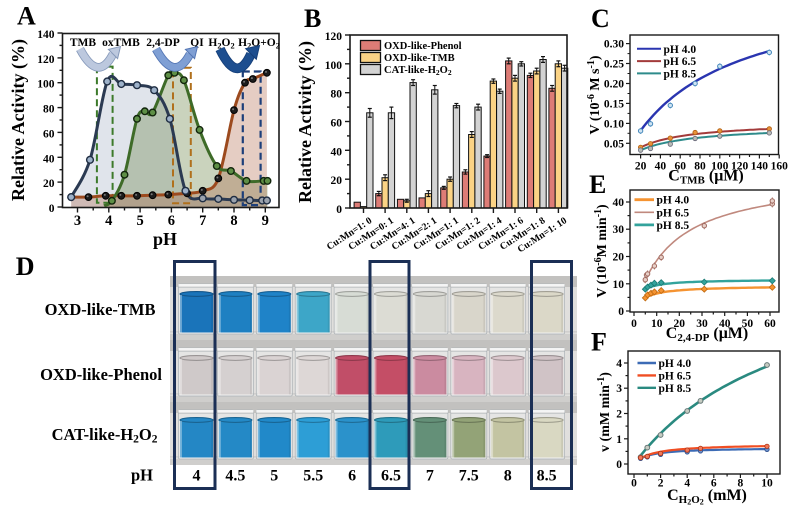 This screenshot has height=513, width=793. I want to click on svg-text: 9, so click(265, 221).